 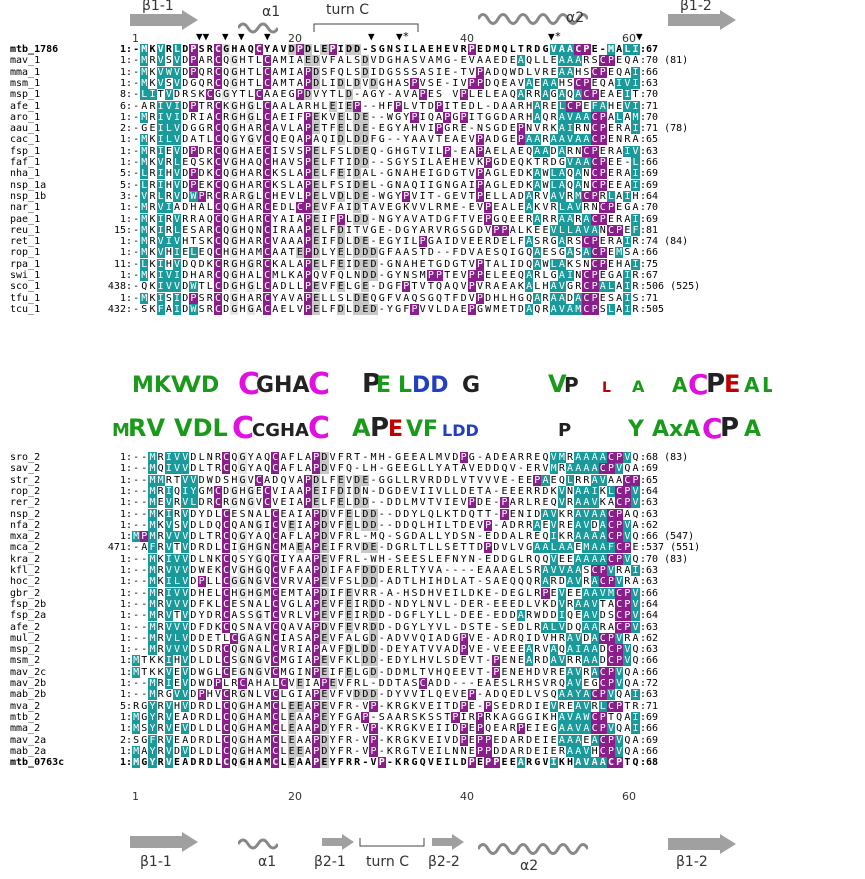 What do you see at coordinates (338, 842) in the screenshot?
I see `beta-strand-arrow` at bounding box center [338, 842].